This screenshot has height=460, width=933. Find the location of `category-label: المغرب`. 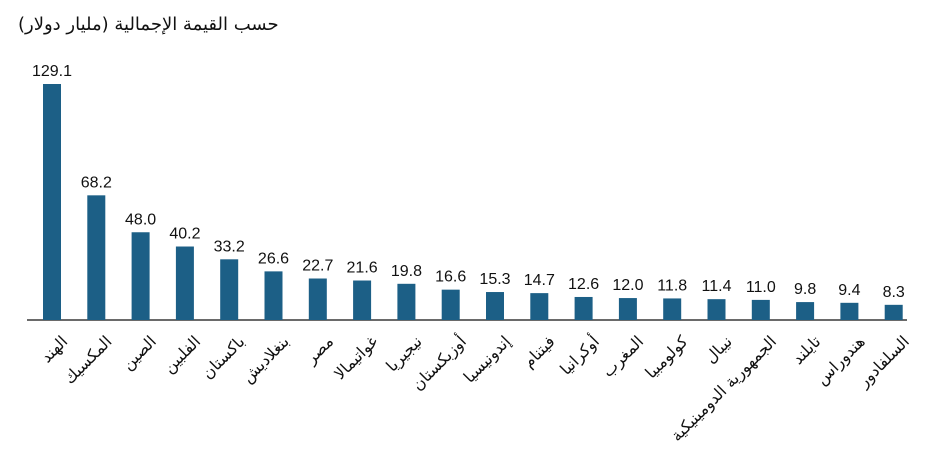

category-label: المغرب is located at coordinates (623, 357).